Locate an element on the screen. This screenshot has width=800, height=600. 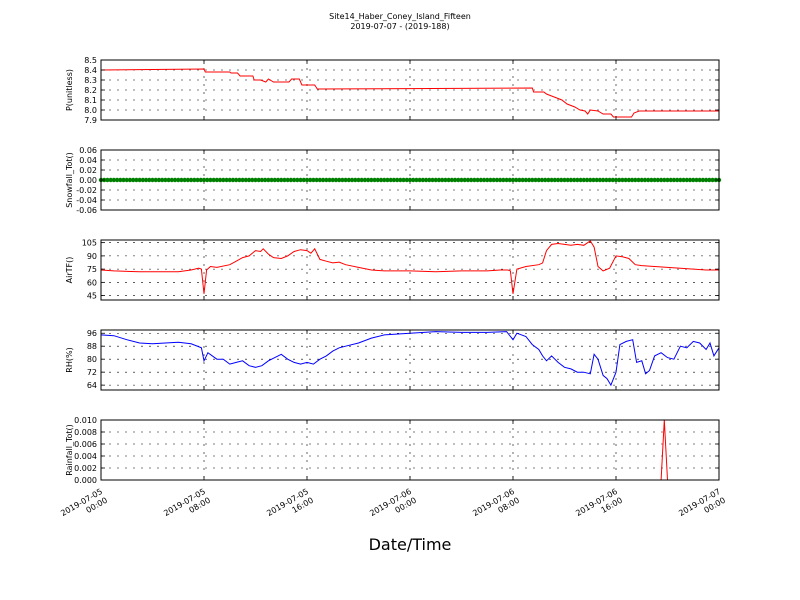
y-tick-label: 60 is located at coordinates (92, 282).